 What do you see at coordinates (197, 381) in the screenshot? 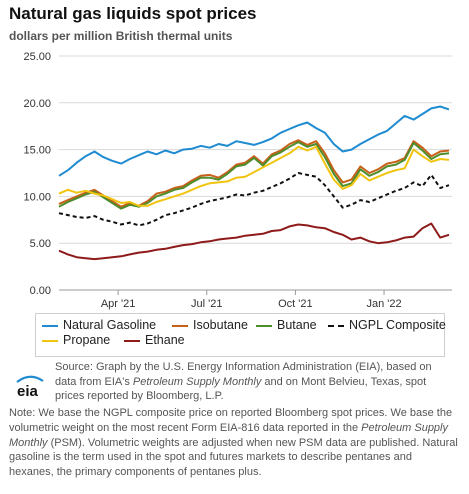
I see `source-psm: Petroleum Supply Monthly` at bounding box center [197, 381].